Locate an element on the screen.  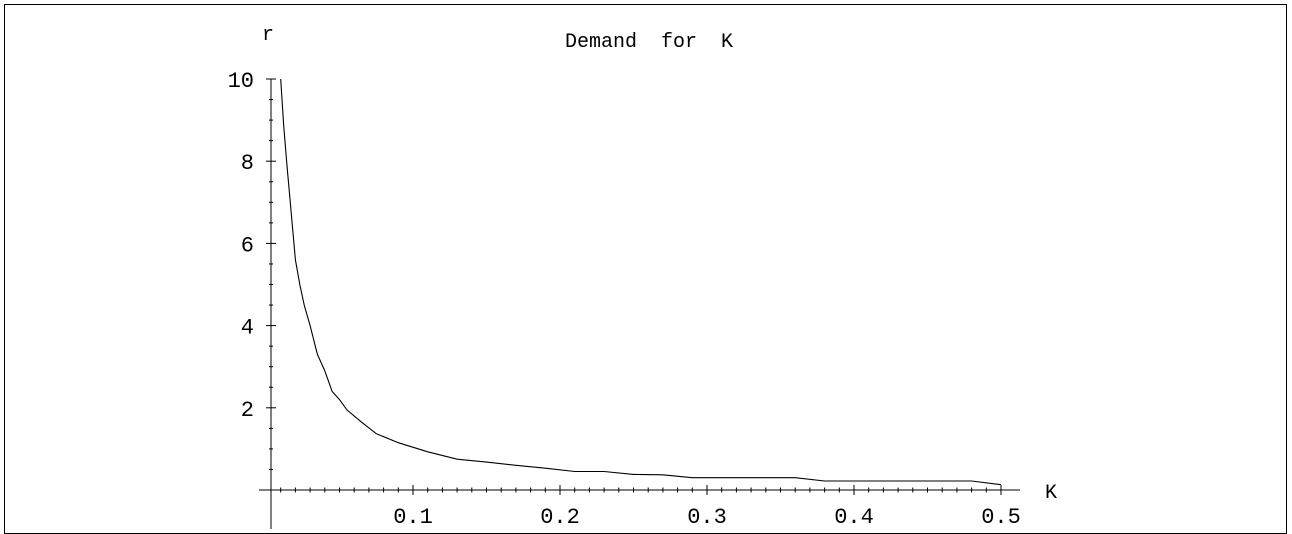
x-axis-label: K is located at coordinates (1051, 493).